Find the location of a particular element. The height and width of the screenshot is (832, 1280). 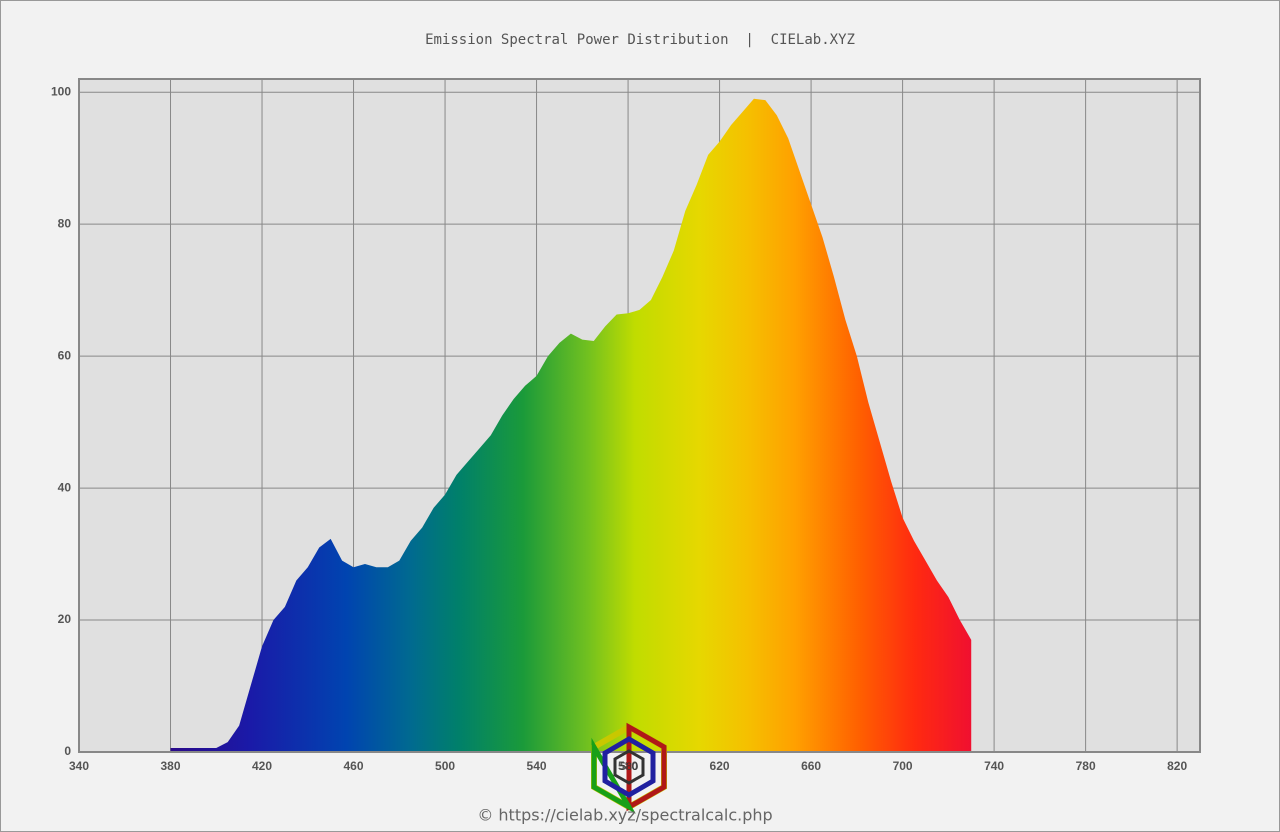

y-tick-label: 60 is located at coordinates (65, 355).